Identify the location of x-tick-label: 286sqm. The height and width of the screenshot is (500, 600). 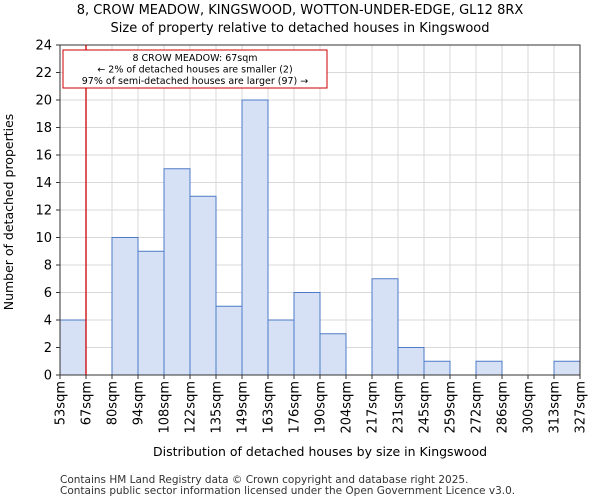
(503, 407).